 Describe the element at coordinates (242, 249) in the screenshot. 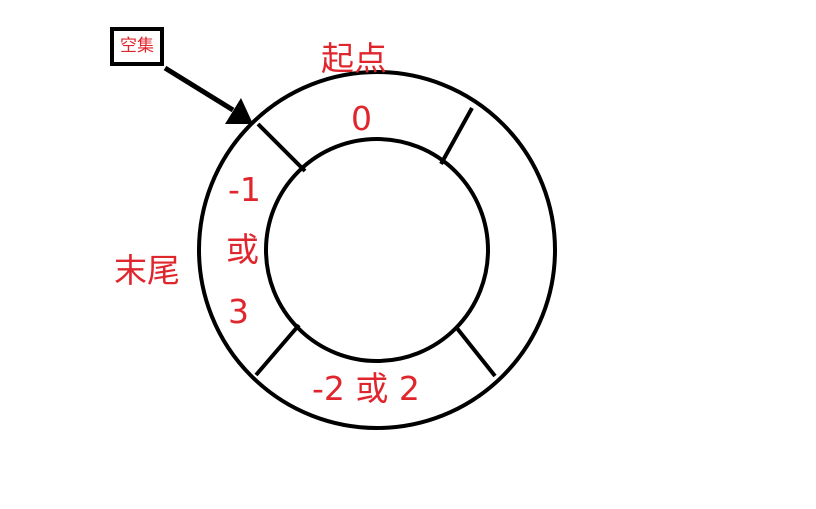

I see `end-index-line2: 或` at that location.